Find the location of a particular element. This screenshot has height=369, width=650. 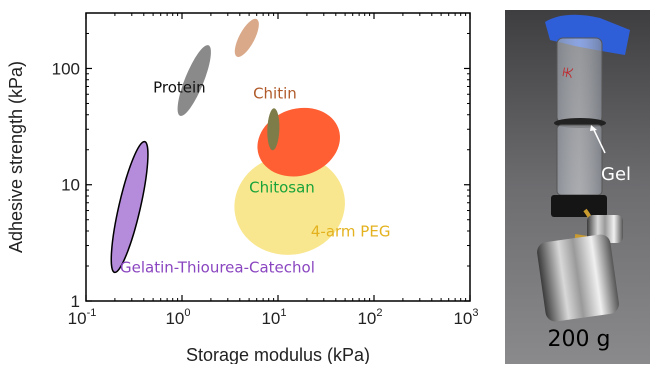

x-axis-label: Storage modulus (kPa) is located at coordinates (278, 354).